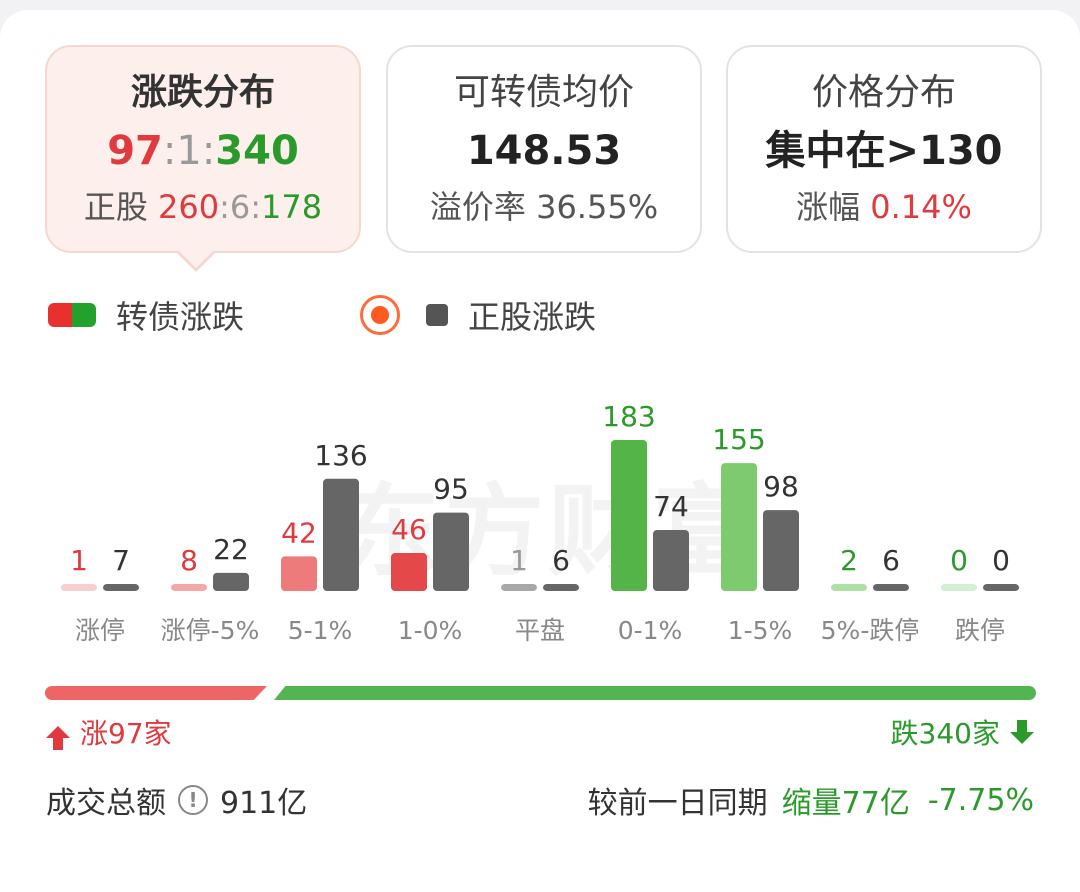 This screenshot has width=1080, height=892. What do you see at coordinates (58, 738) in the screenshot?
I see `up-arrow-icon` at bounding box center [58, 738].